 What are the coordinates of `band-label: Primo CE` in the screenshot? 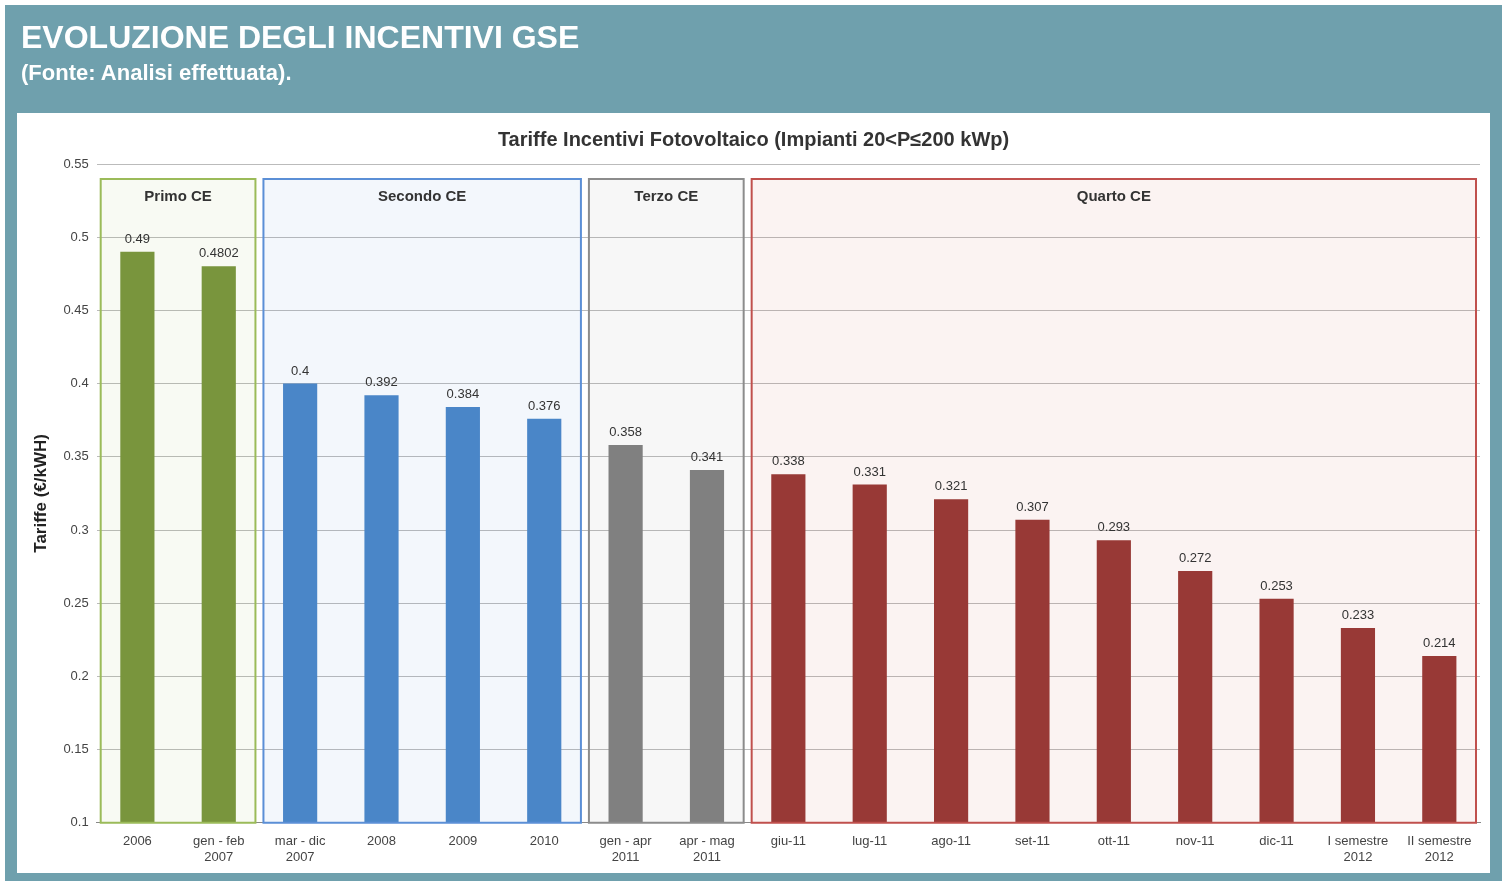 It's located at (178, 195).